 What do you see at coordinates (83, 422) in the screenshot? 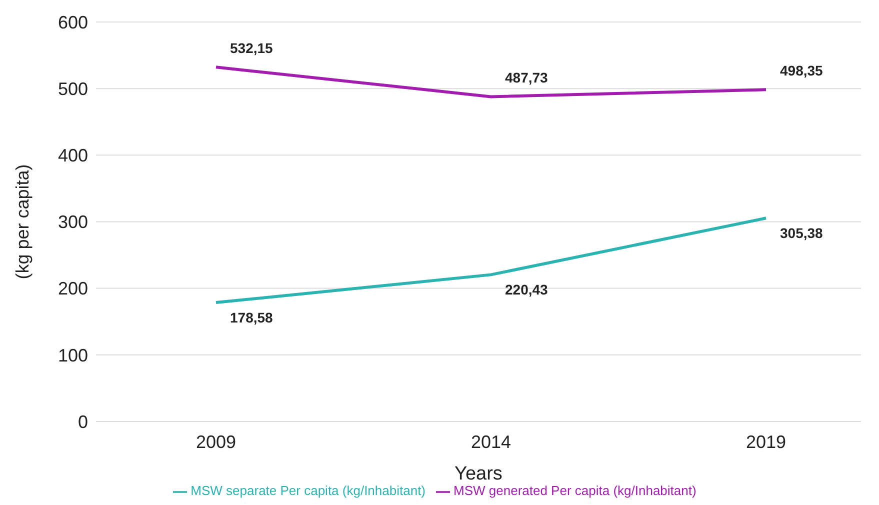
I see `y-tick-label: 0` at bounding box center [83, 422].